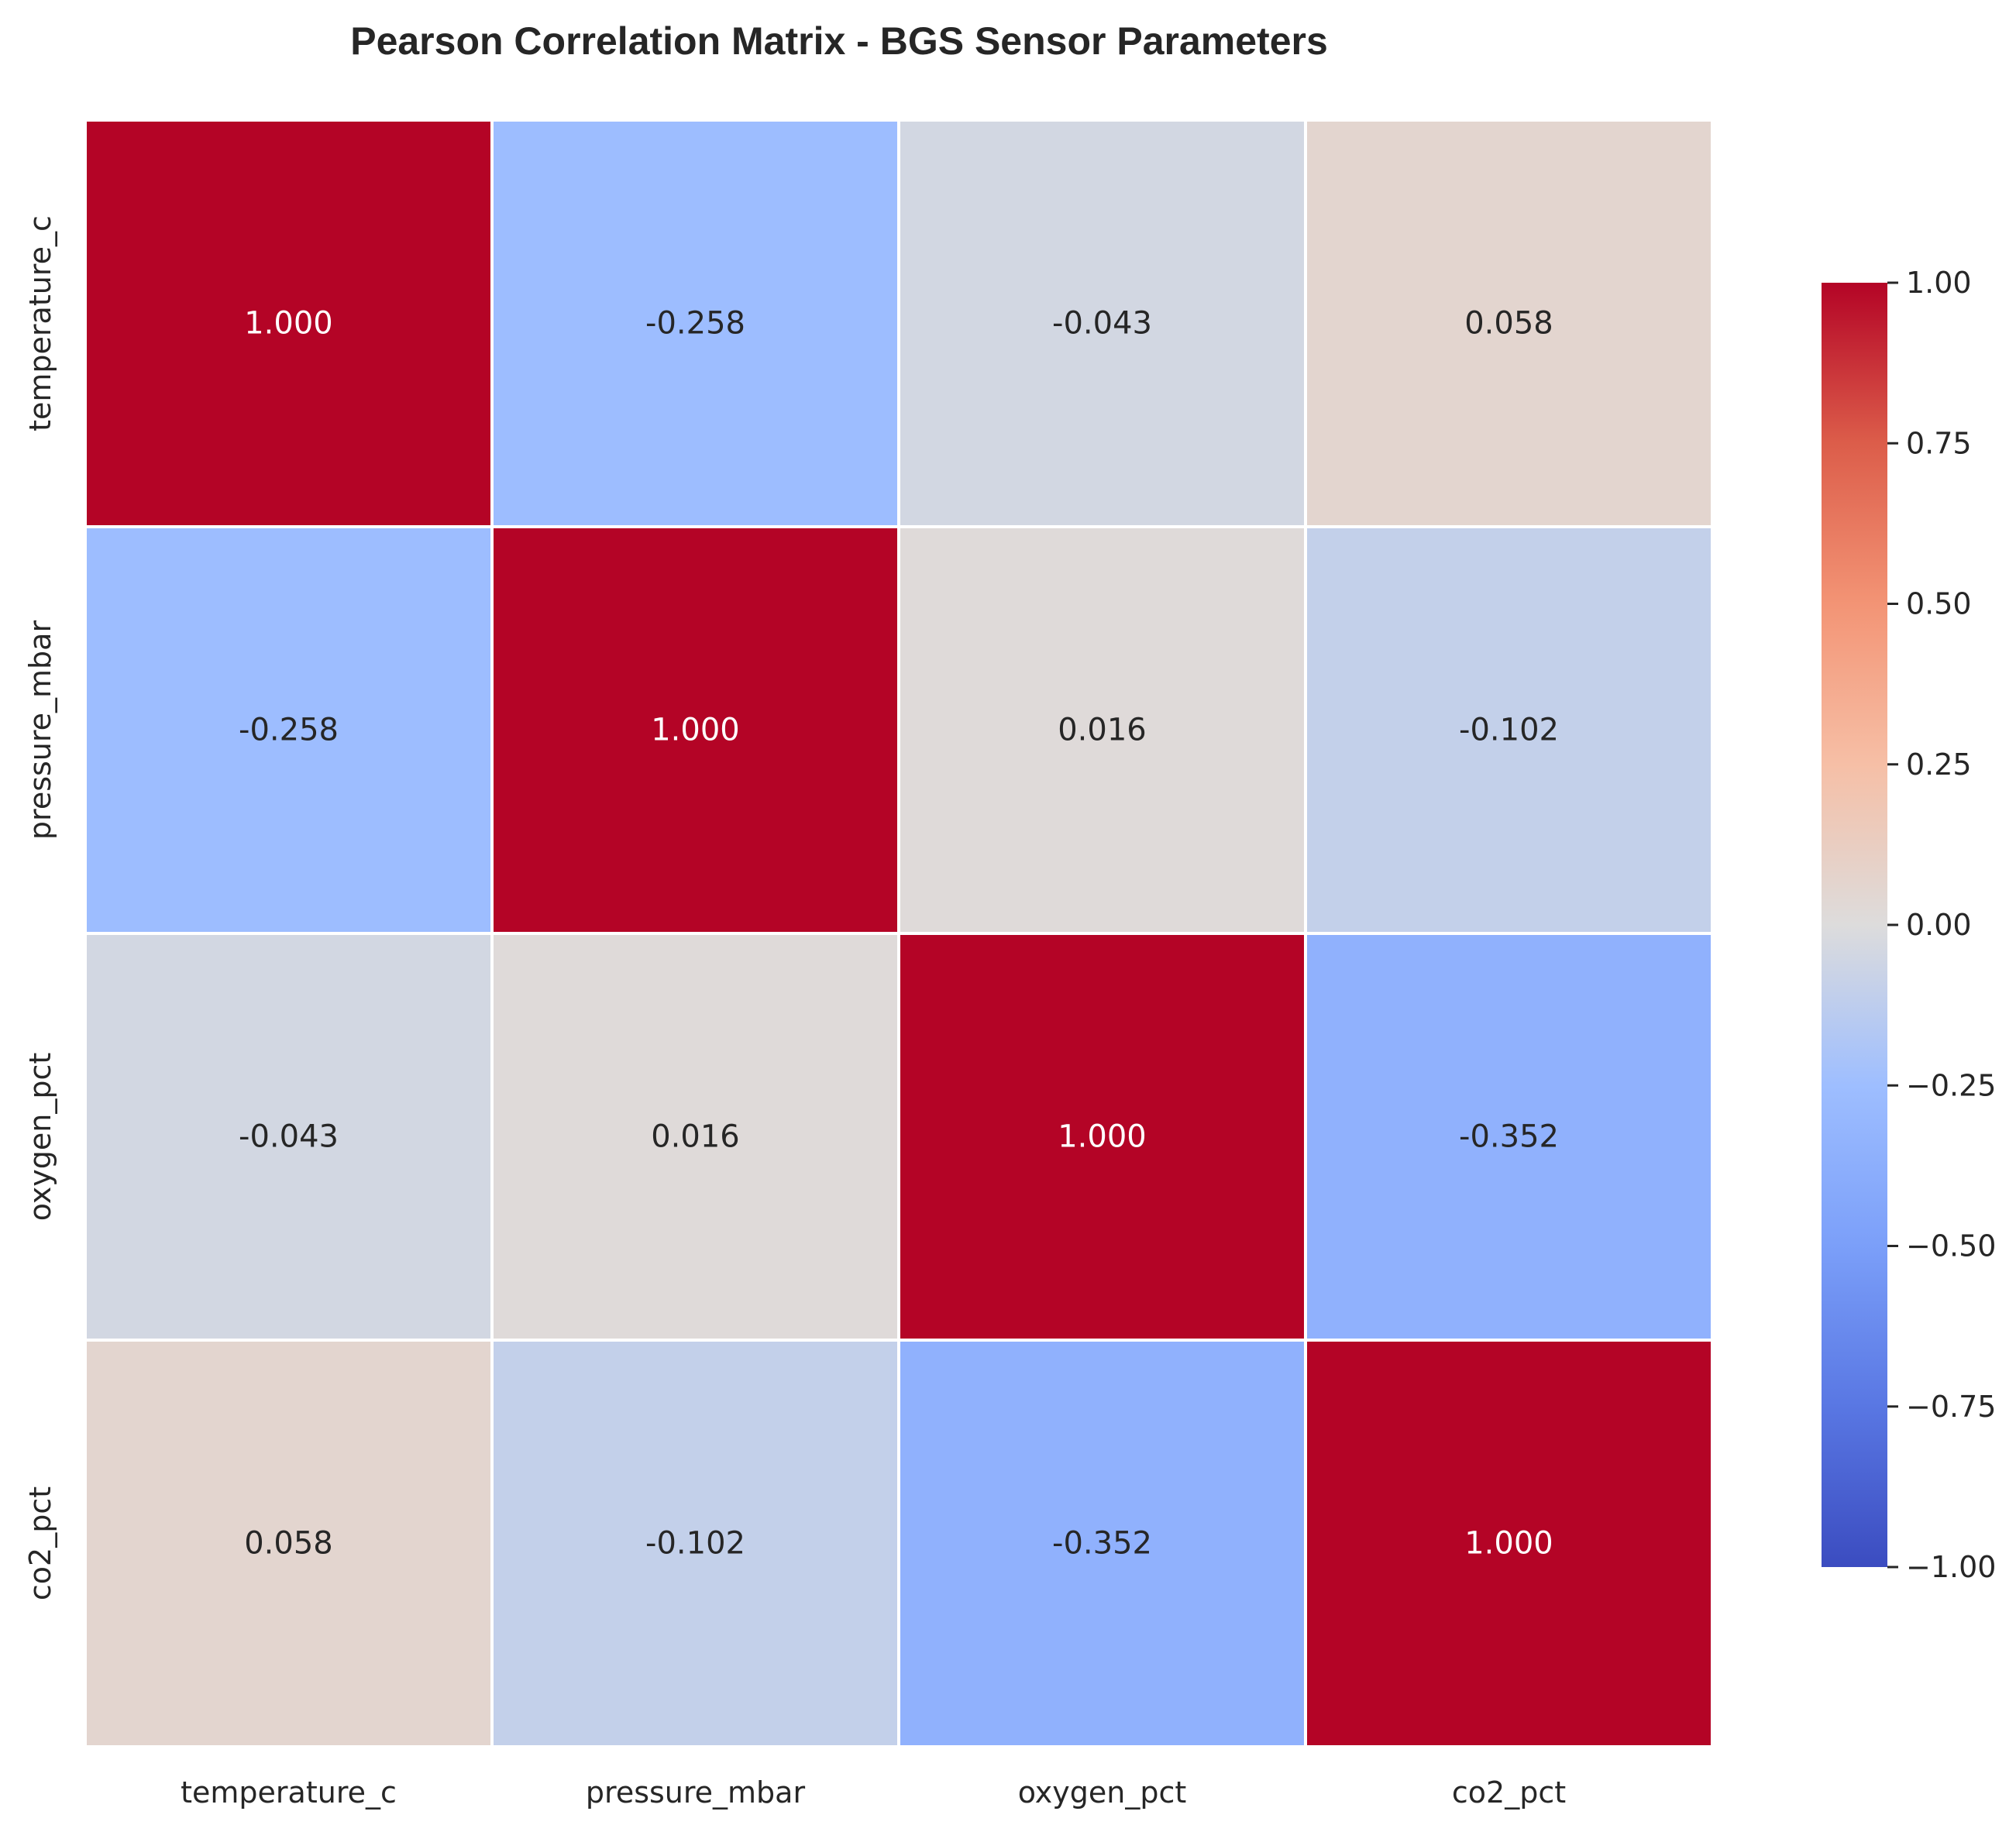 The width and height of the screenshot is (2016, 1825). I want to click on heatmap-cell-temperature-c-co2-pct, so click(1509, 323).